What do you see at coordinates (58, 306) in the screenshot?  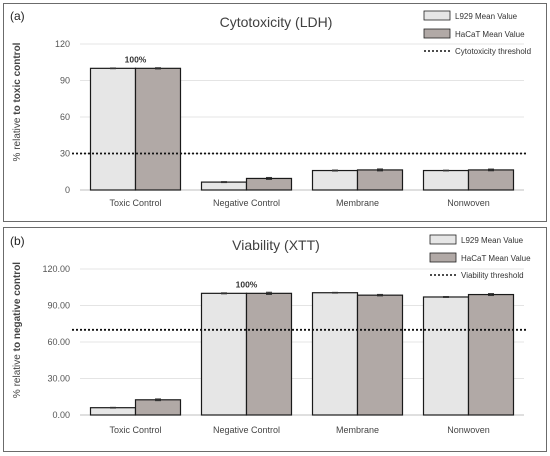 I see `y-tick-label: 90.00` at bounding box center [58, 306].